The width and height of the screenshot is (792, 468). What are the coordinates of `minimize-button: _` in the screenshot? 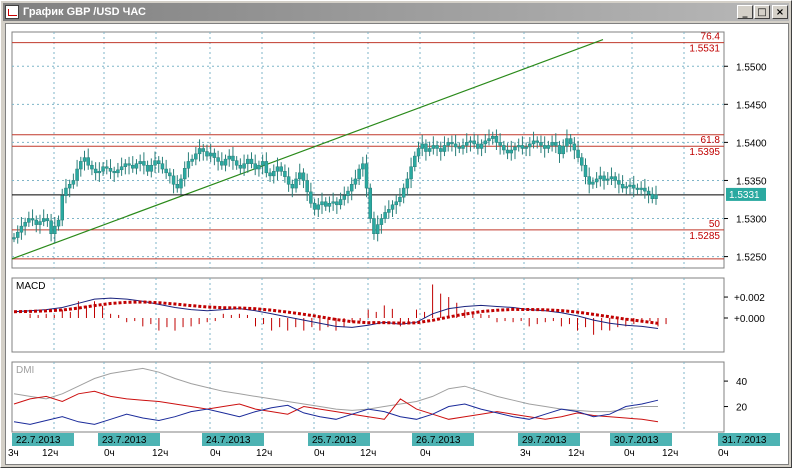 It's located at (745, 12).